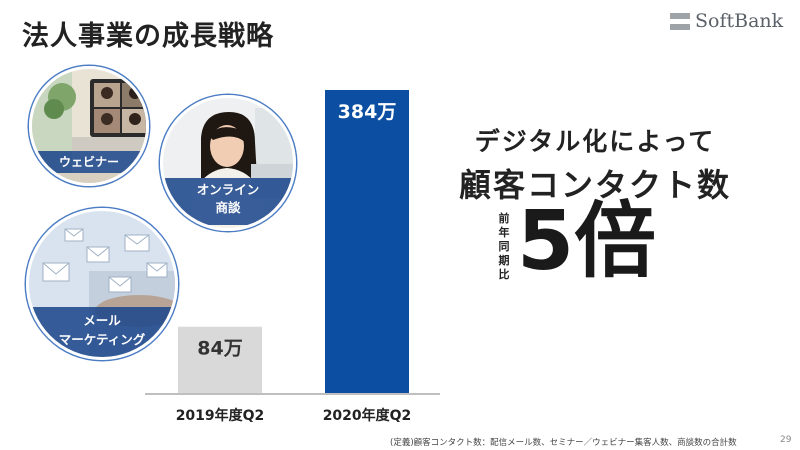  Describe the element at coordinates (220, 415) in the screenshot. I see `category-label: 2019年度Q2` at that location.